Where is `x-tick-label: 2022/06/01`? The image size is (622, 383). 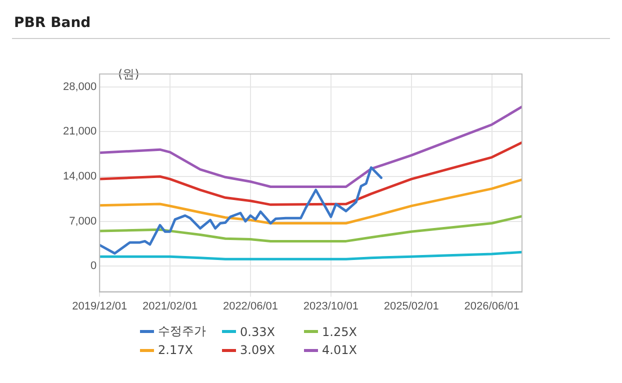
x-tick-label: 2022/06/01 is located at coordinates (250, 306).